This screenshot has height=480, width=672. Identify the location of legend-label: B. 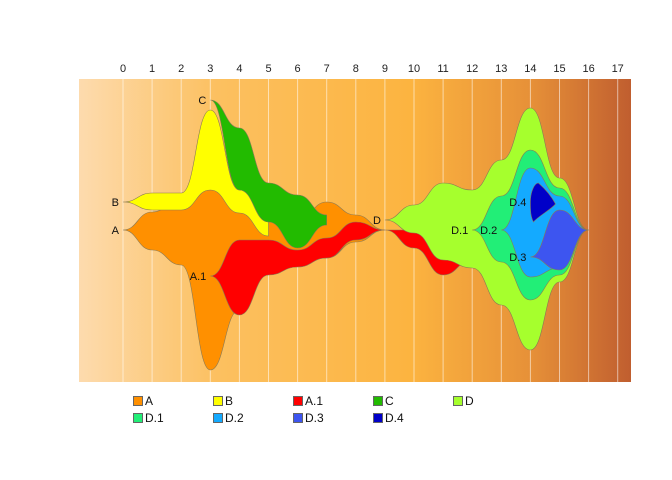
(229, 400).